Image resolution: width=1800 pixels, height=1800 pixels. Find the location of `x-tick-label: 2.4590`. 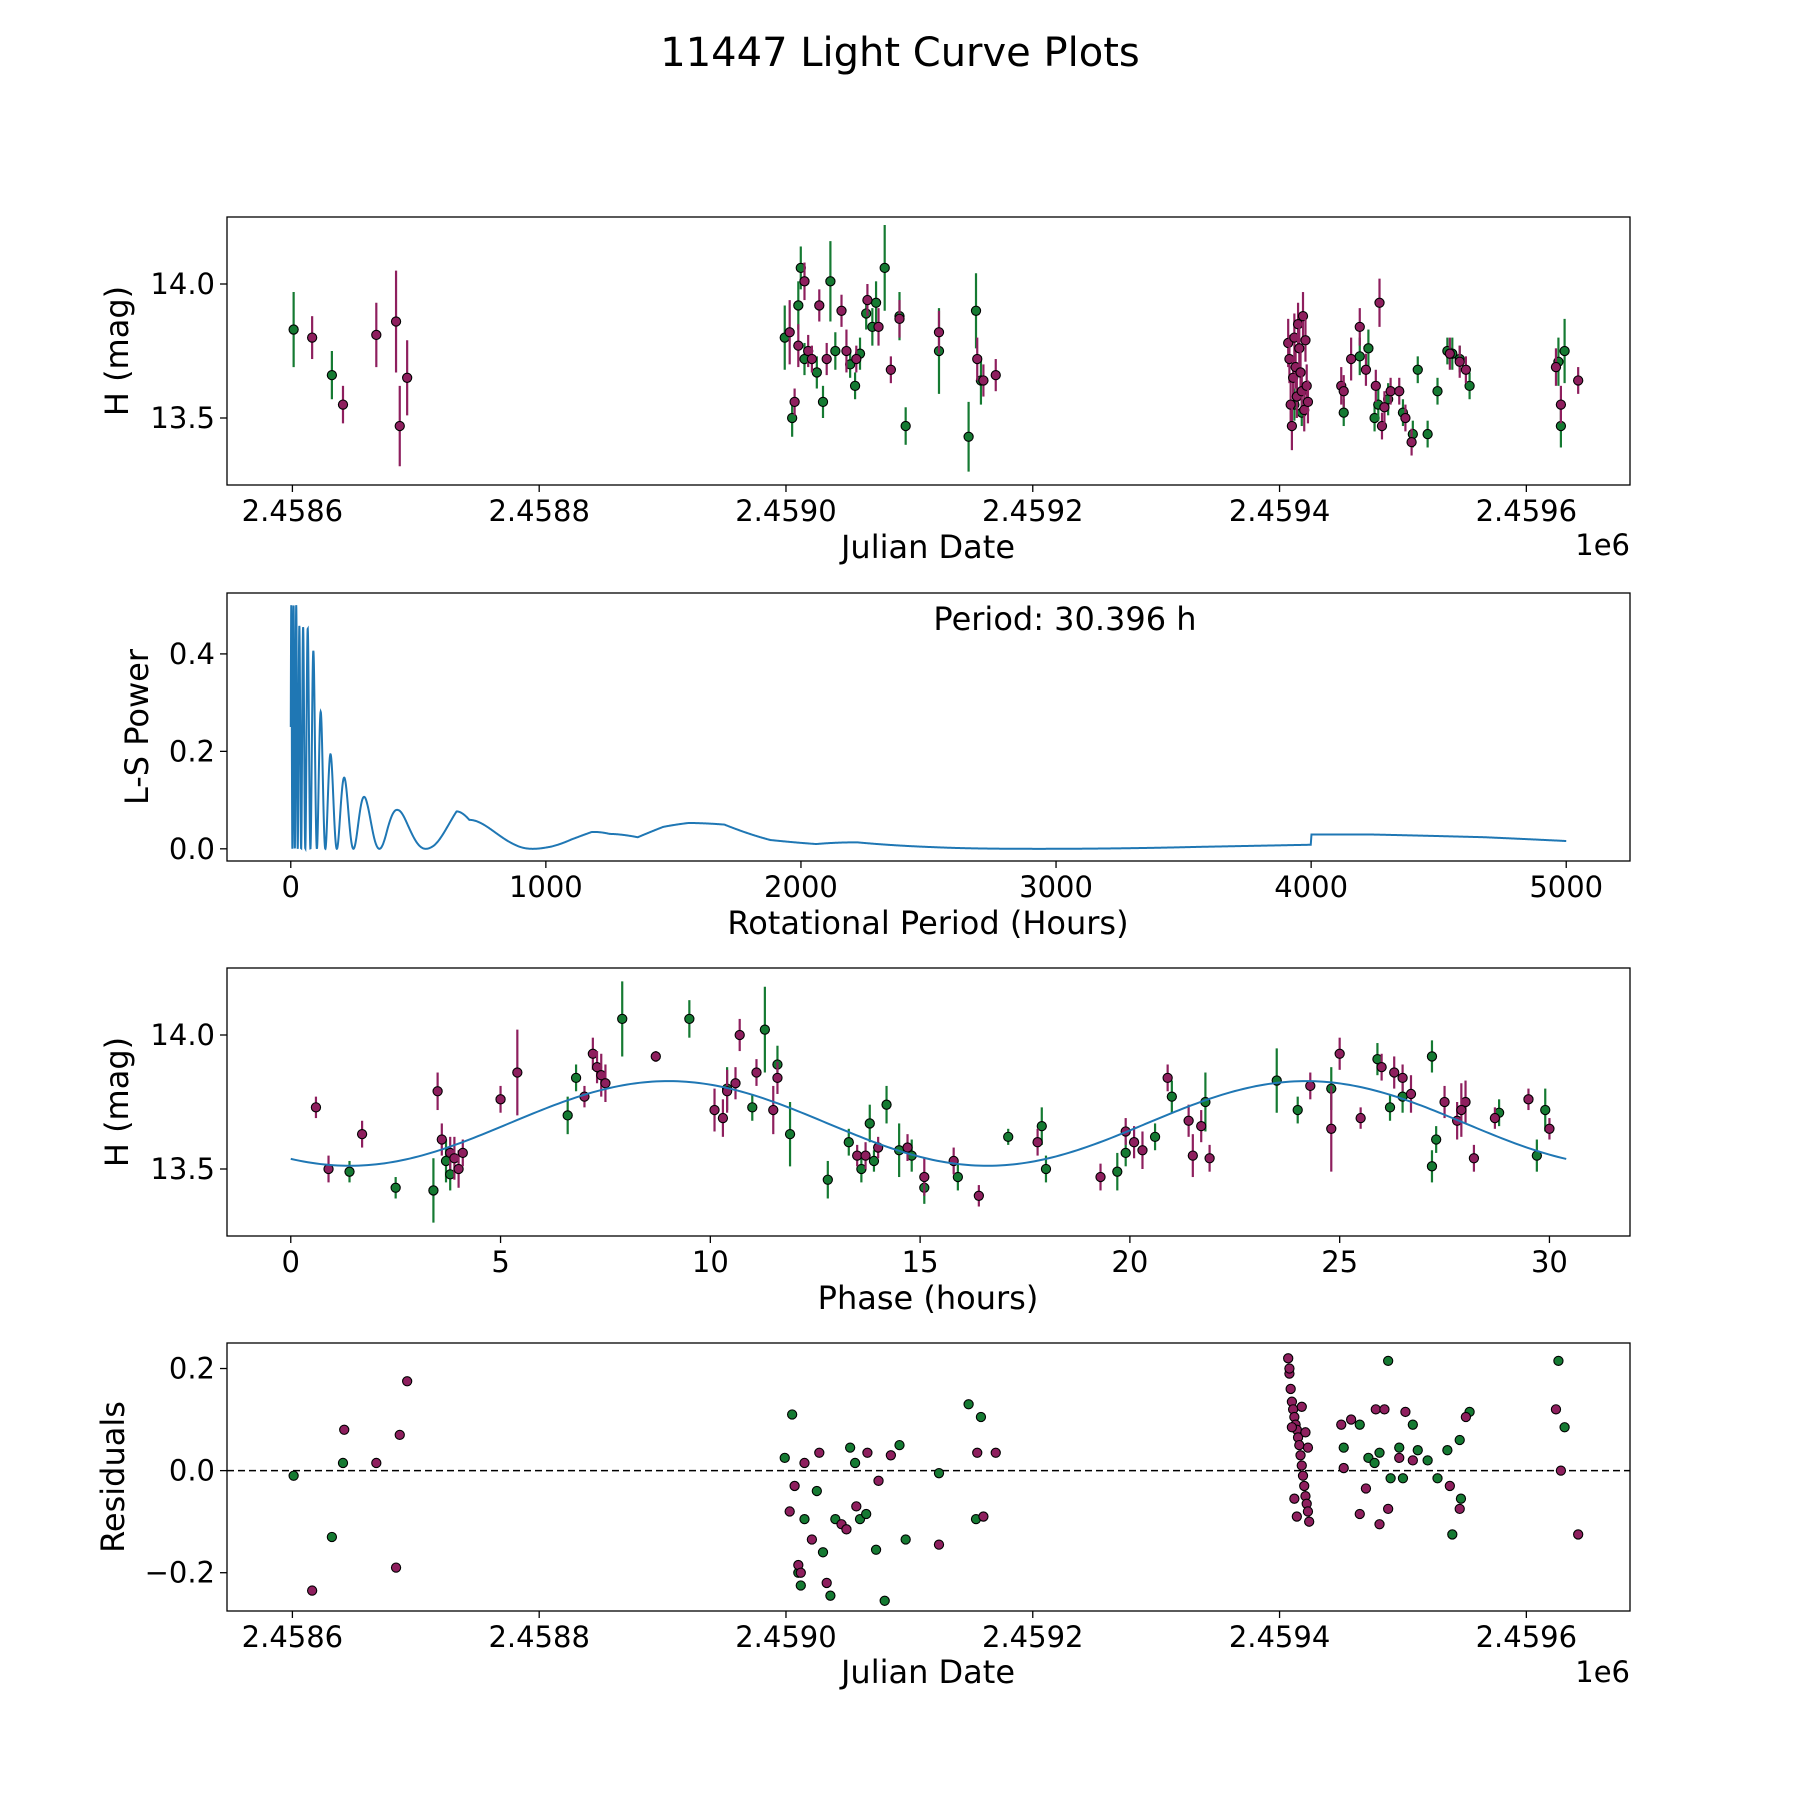

x-tick-label: 2.4590 is located at coordinates (785, 511).